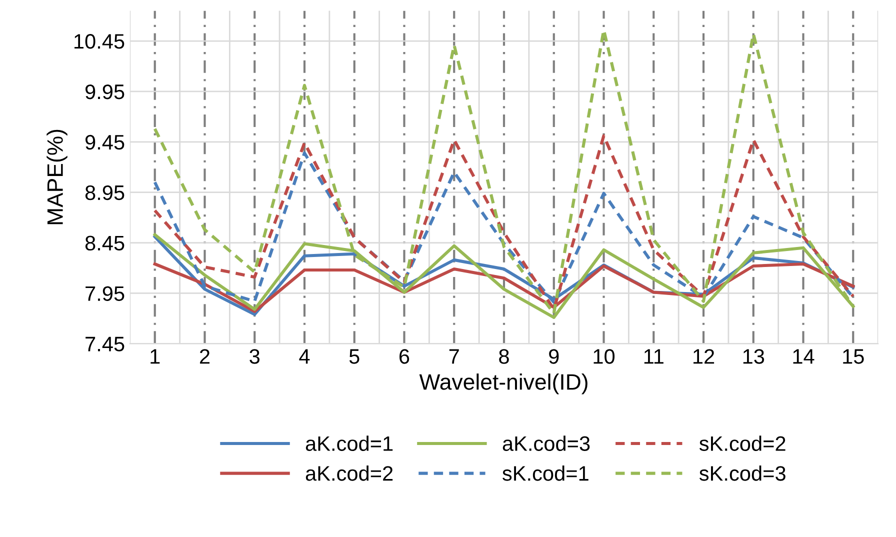  What do you see at coordinates (604, 356) in the screenshot?
I see `x-tick-label: 10` at bounding box center [604, 356].